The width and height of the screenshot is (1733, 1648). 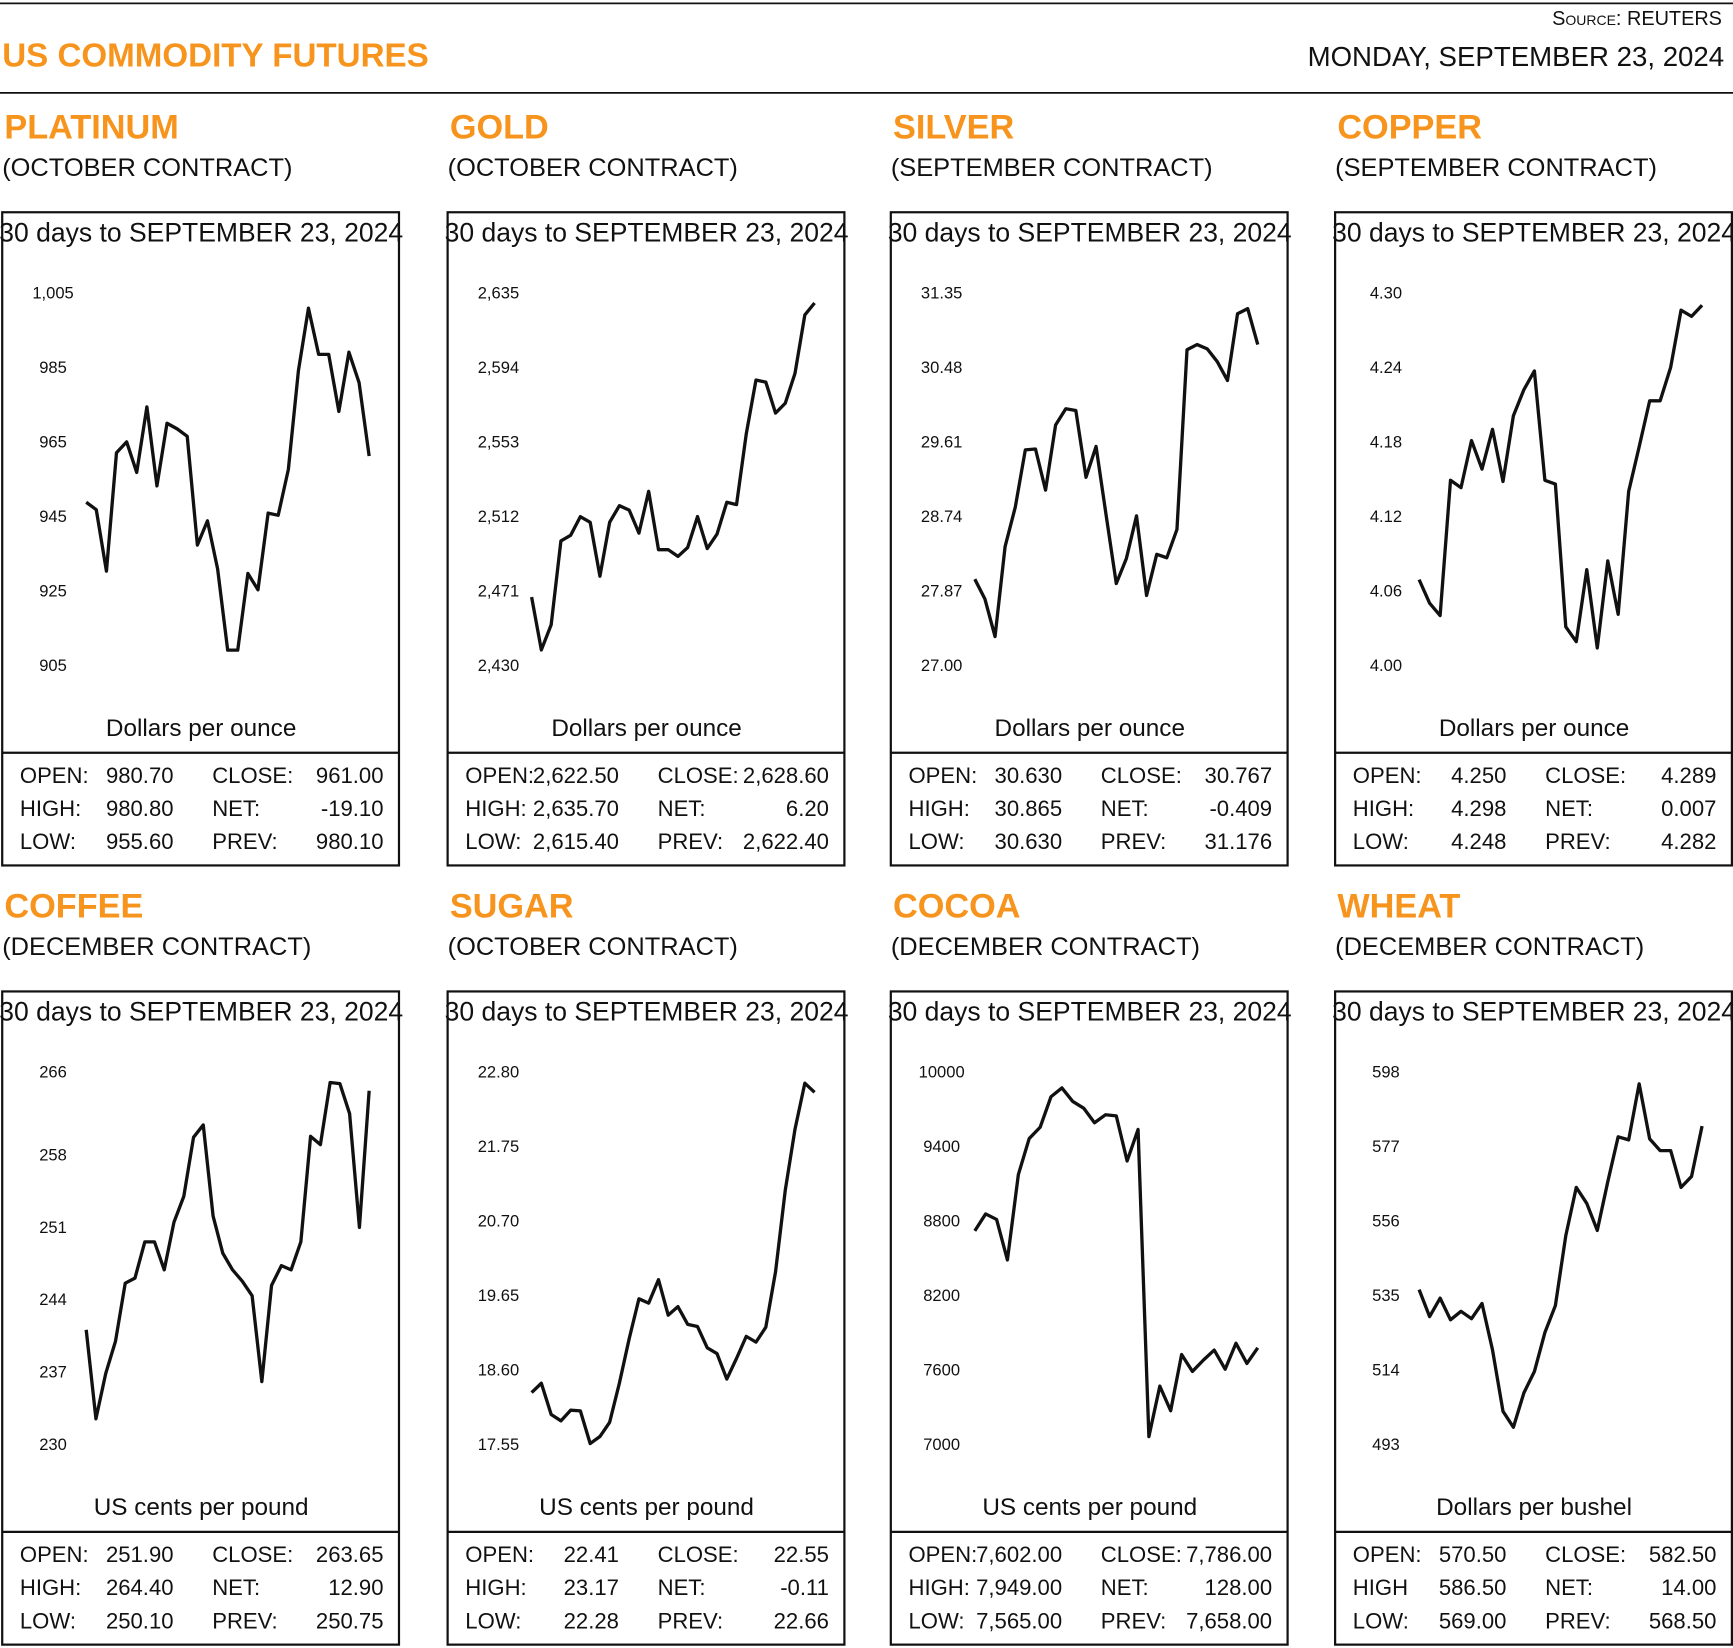 What do you see at coordinates (786, 841) in the screenshot?
I see `stat-value: 2,622.40` at bounding box center [786, 841].